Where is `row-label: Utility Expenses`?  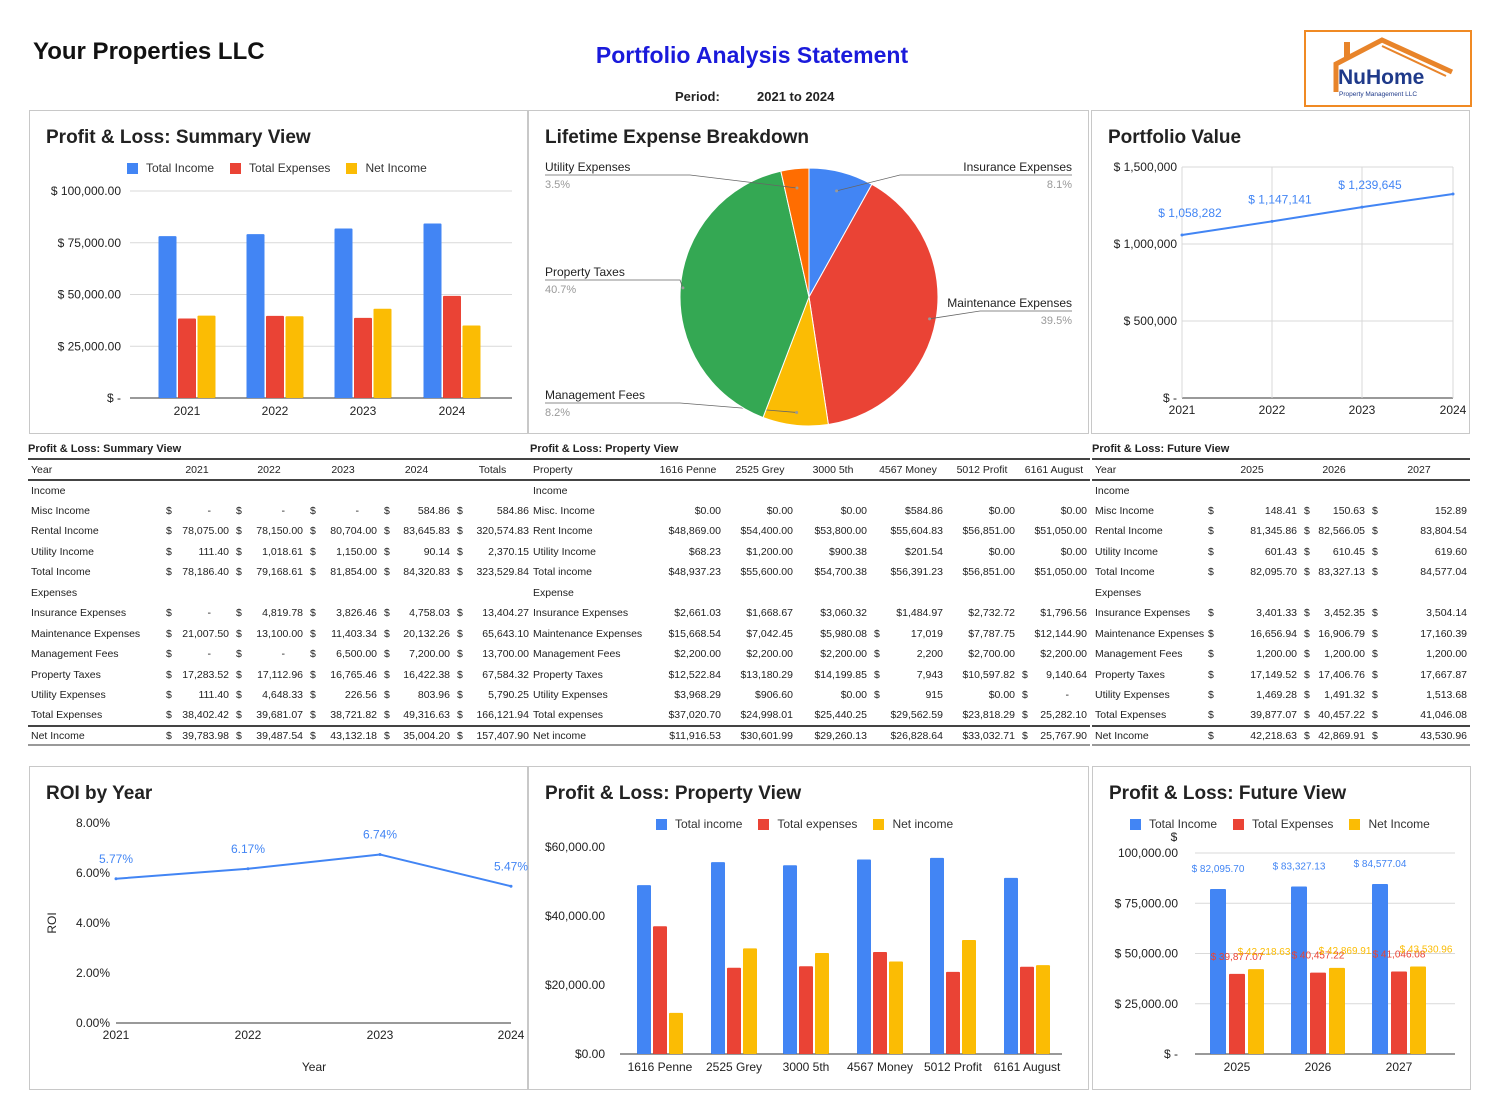
row-label: Utility Expenses is located at coordinates (68, 695).